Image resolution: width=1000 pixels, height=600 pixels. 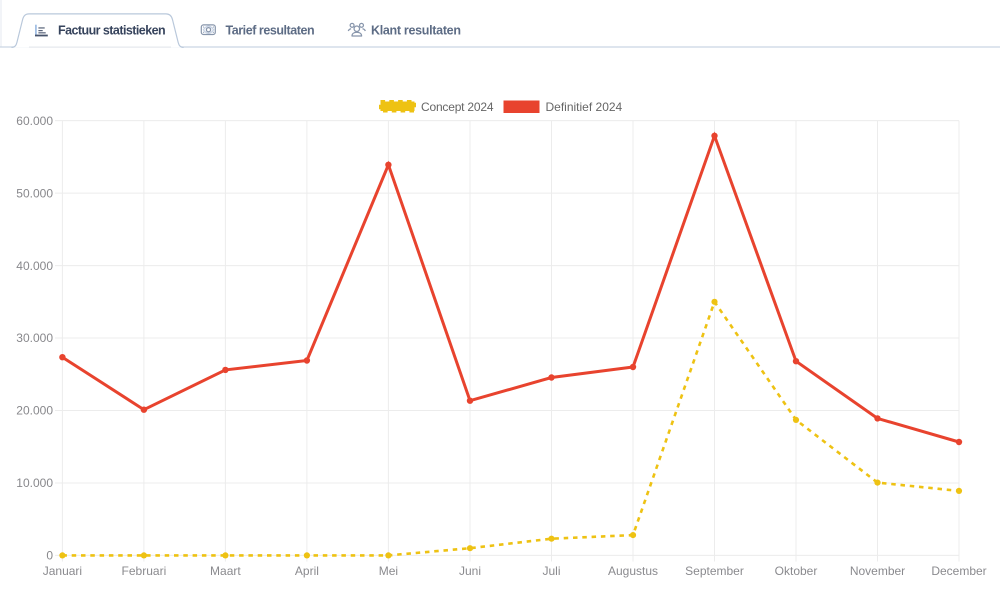 What do you see at coordinates (111, 31) in the screenshot?
I see `svg-text: Factuur statistieken` at bounding box center [111, 31].